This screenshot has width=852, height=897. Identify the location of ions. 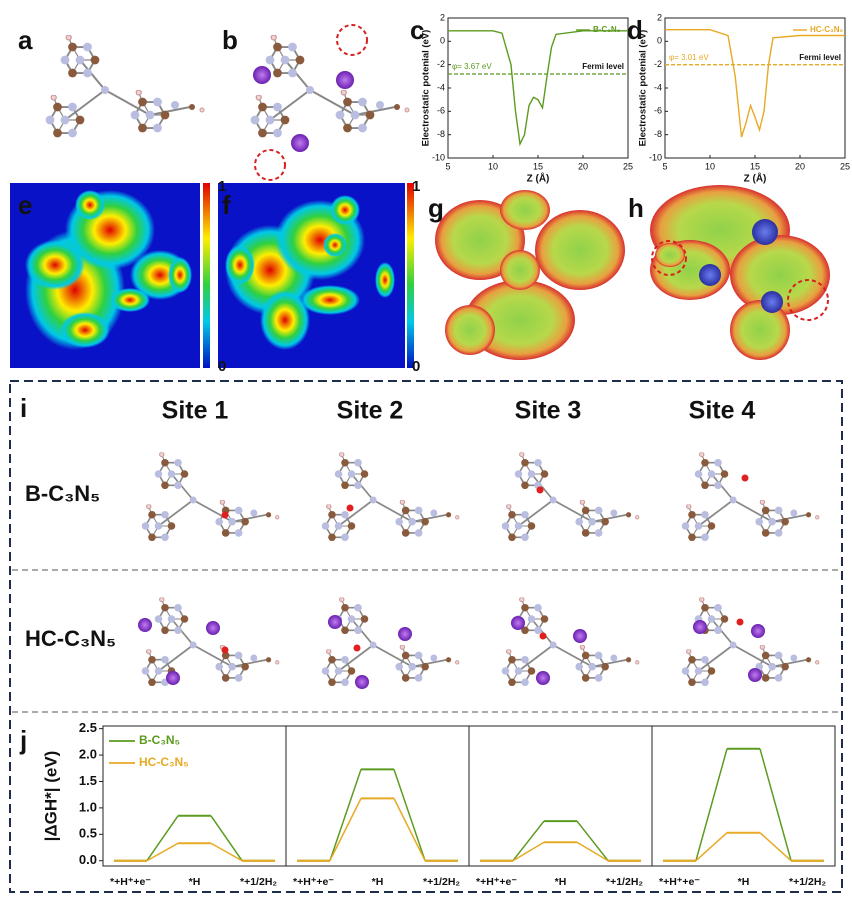
(310, 102).